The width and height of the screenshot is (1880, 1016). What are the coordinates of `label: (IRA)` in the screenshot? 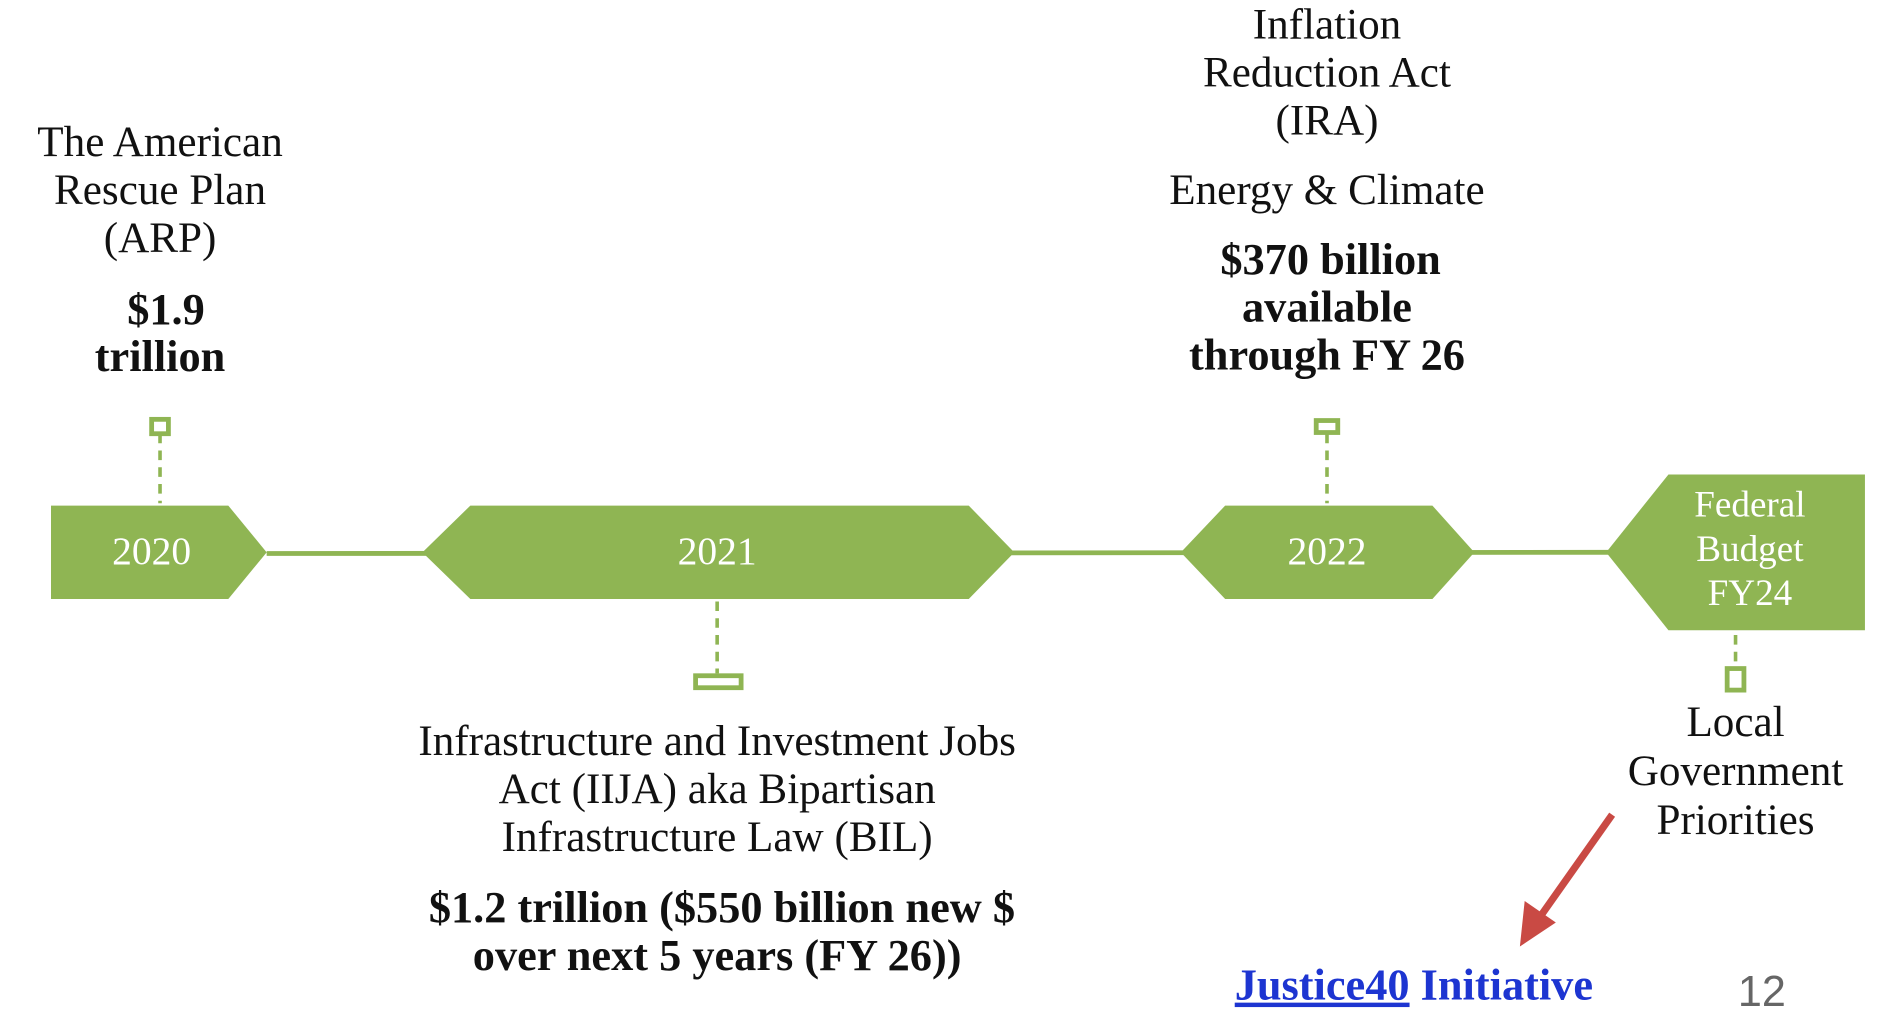 It's located at (1326, 120).